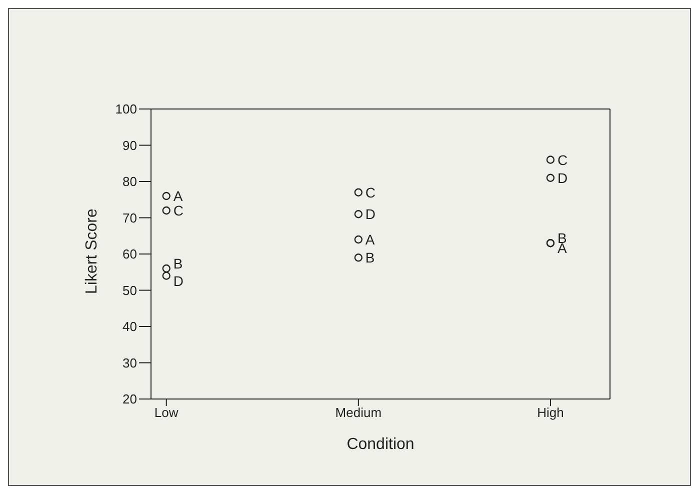 Image resolution: width=699 pixels, height=494 pixels. Describe the element at coordinates (370, 258) in the screenshot. I see `series-label: B` at that location.